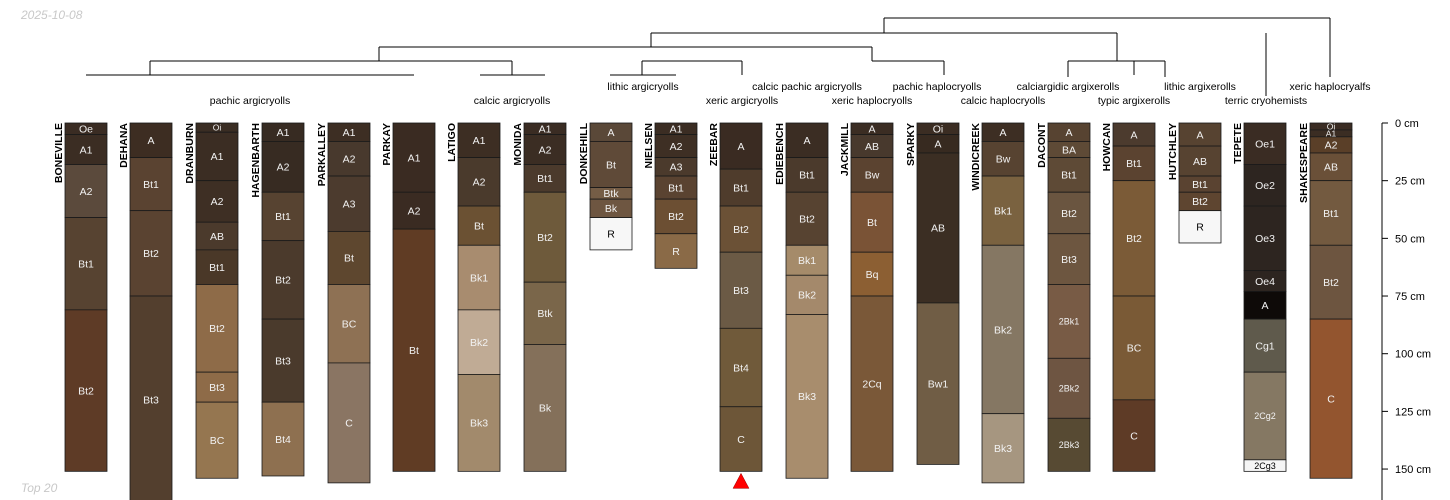 Image resolution: width=1450 pixels, height=500 pixels. Describe the element at coordinates (190, 153) in the screenshot. I see `profile-name: DRANBURN` at that location.